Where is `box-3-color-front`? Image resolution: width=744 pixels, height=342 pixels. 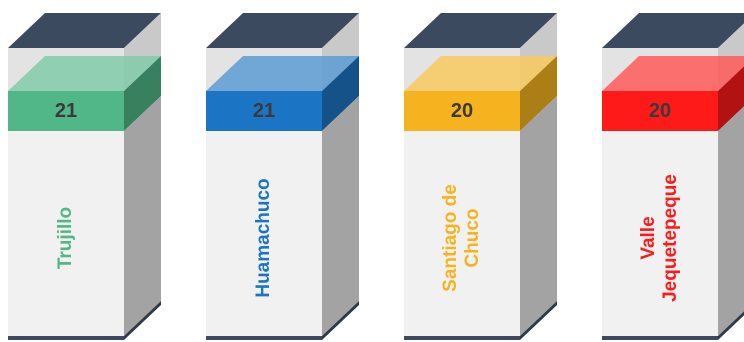 box-3-color-front is located at coordinates (462, 111).